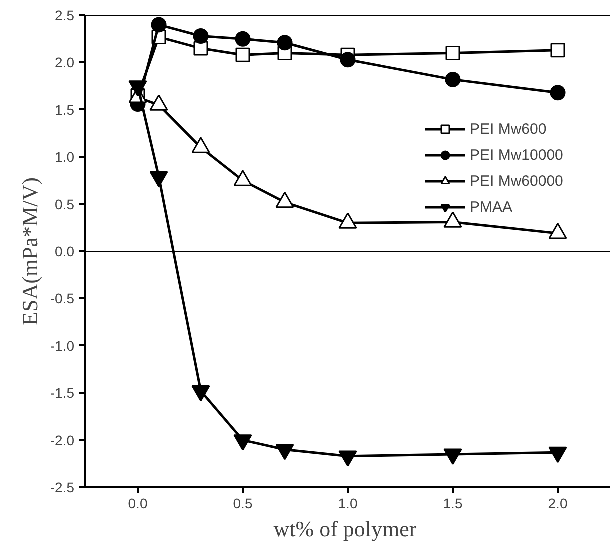  What do you see at coordinates (62, 346) in the screenshot?
I see `y-tick-label: -1.0` at bounding box center [62, 346].